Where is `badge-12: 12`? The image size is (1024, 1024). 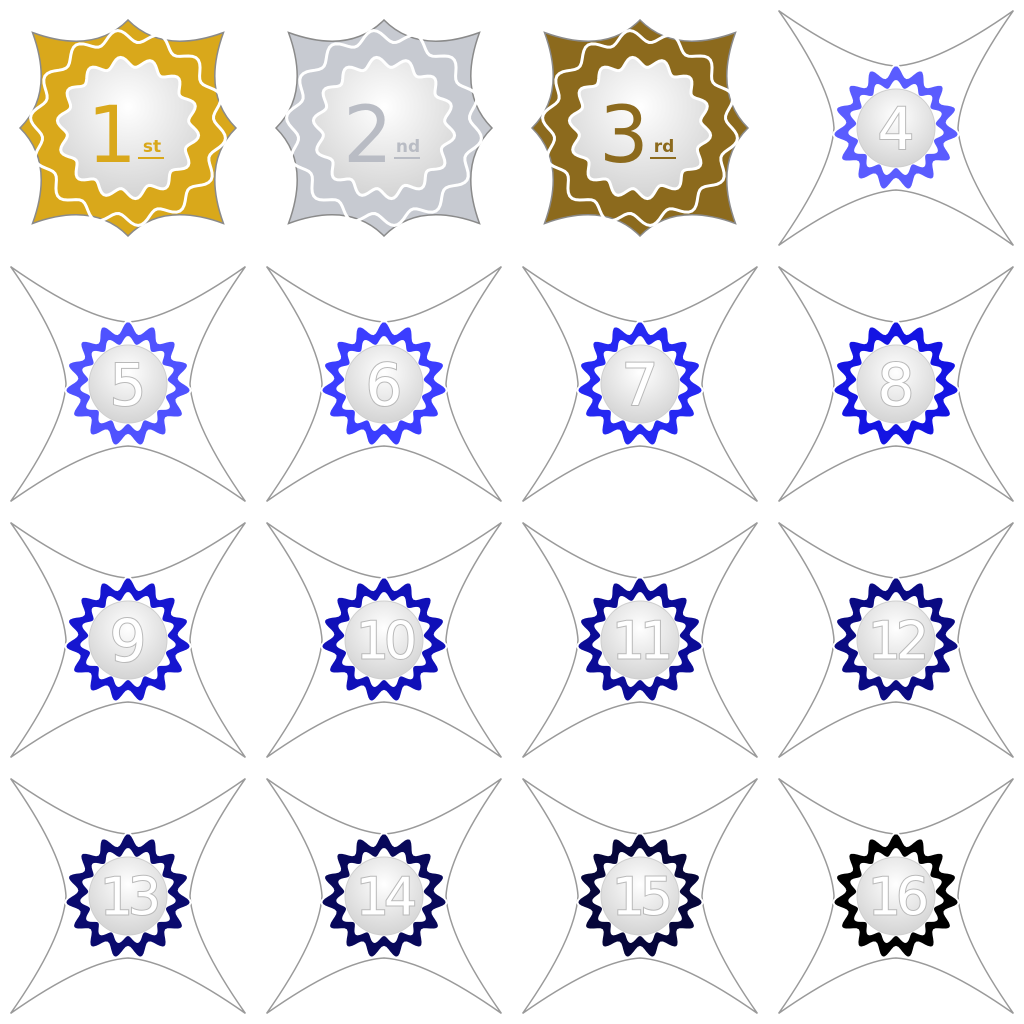
badge-12: 12 is located at coordinates (896, 640).